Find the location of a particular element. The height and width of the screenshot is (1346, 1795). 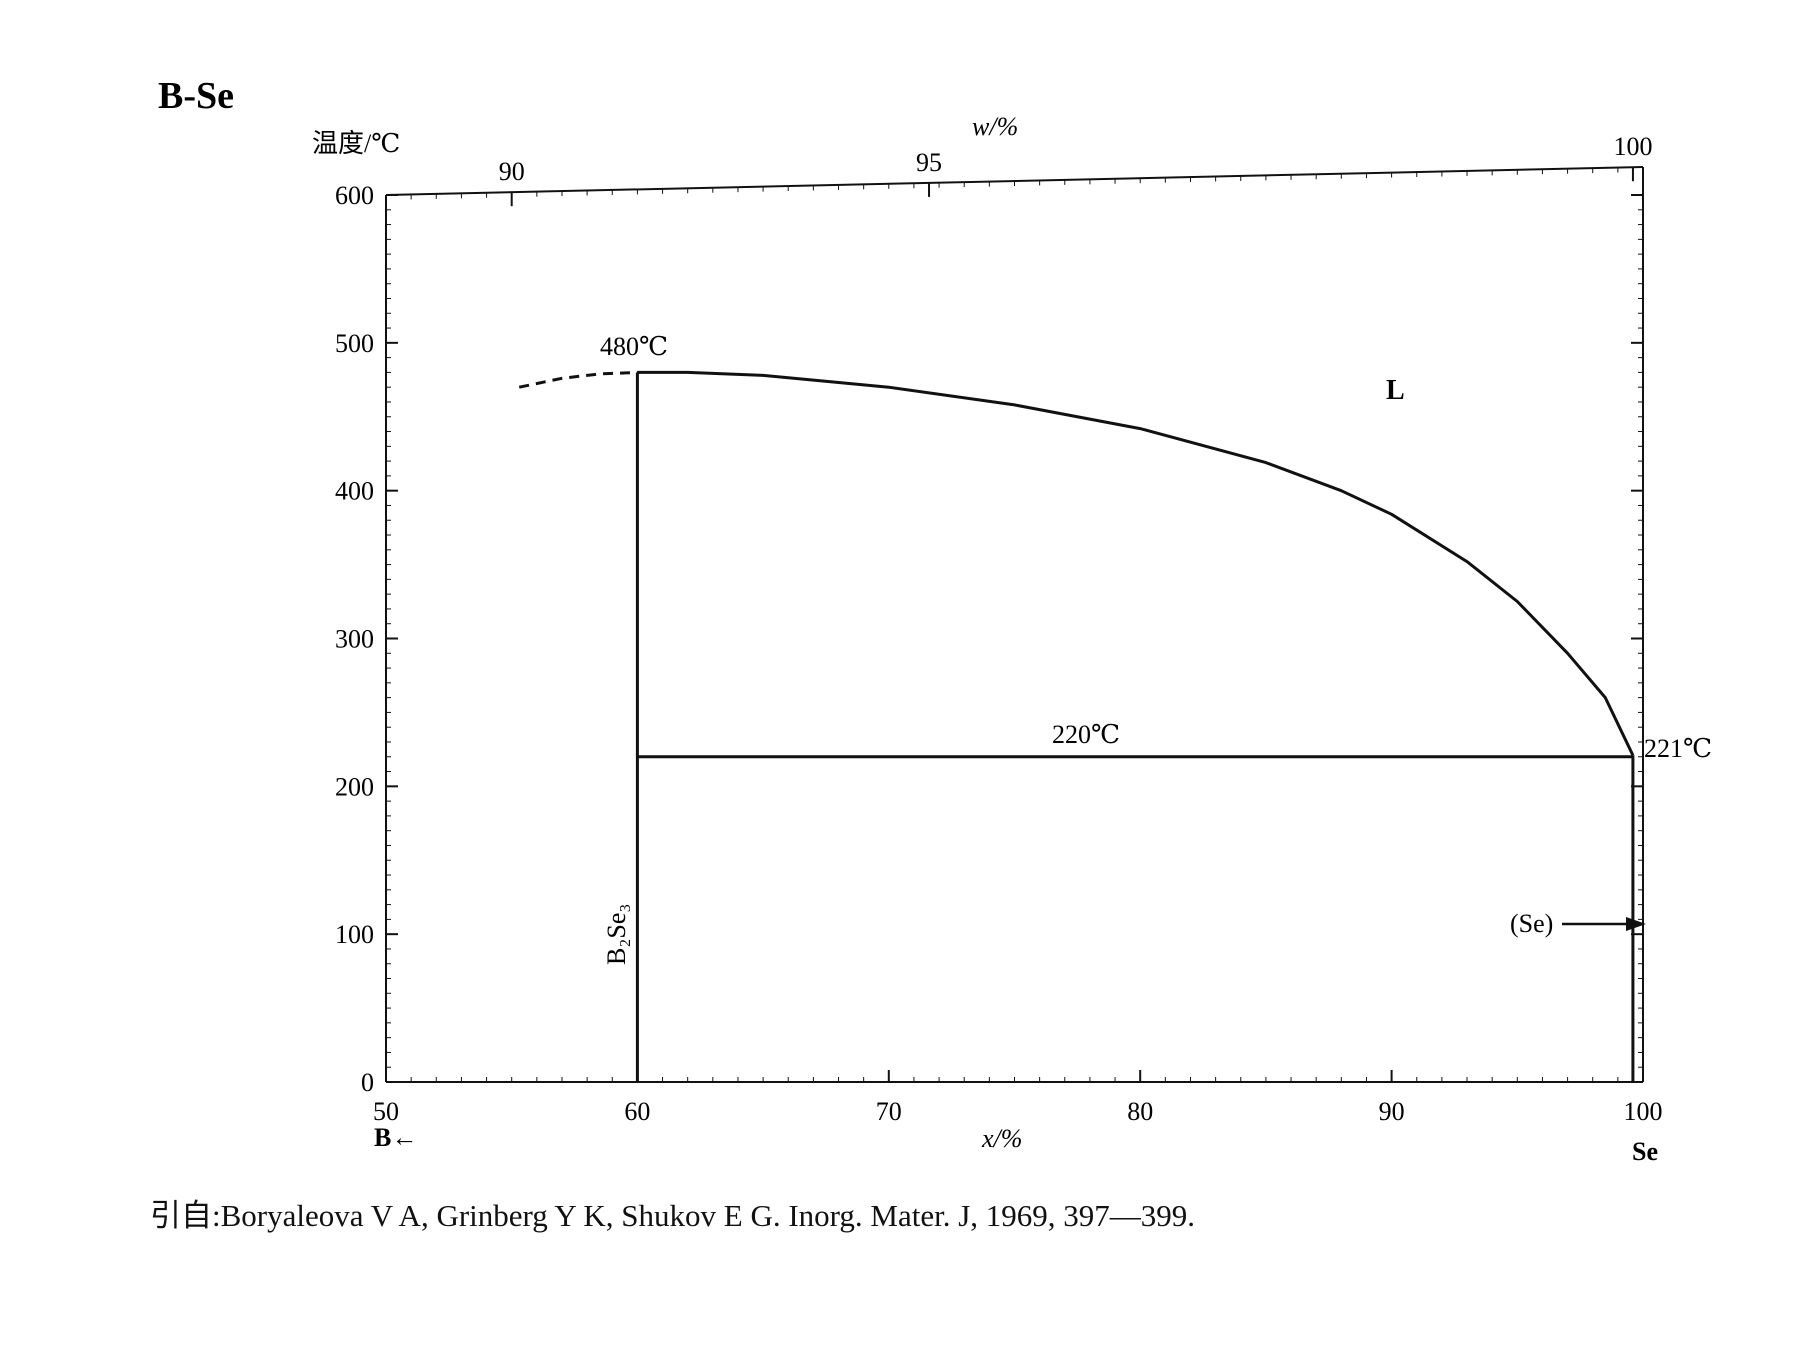

x-tick-label: 90 is located at coordinates (1392, 1111).